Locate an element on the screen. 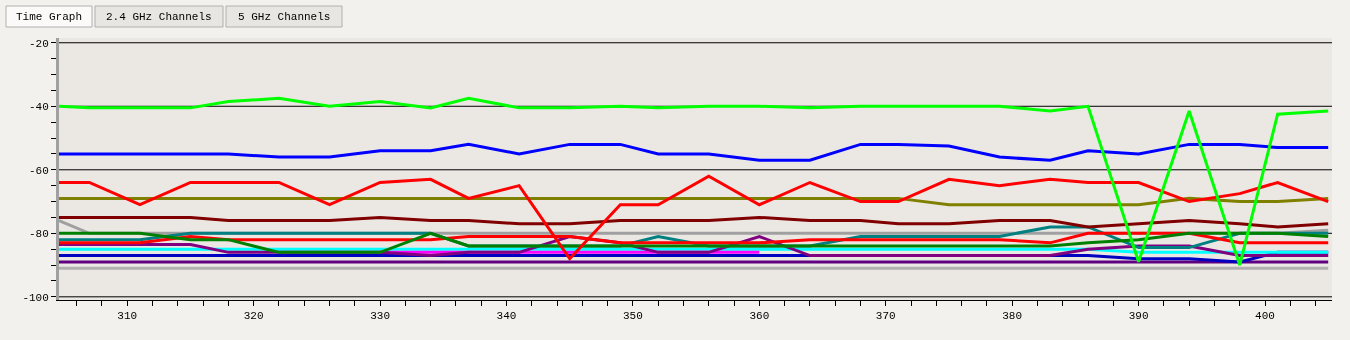 The height and width of the screenshot is (340, 1350). x-tick-label: 340 is located at coordinates (506, 316).